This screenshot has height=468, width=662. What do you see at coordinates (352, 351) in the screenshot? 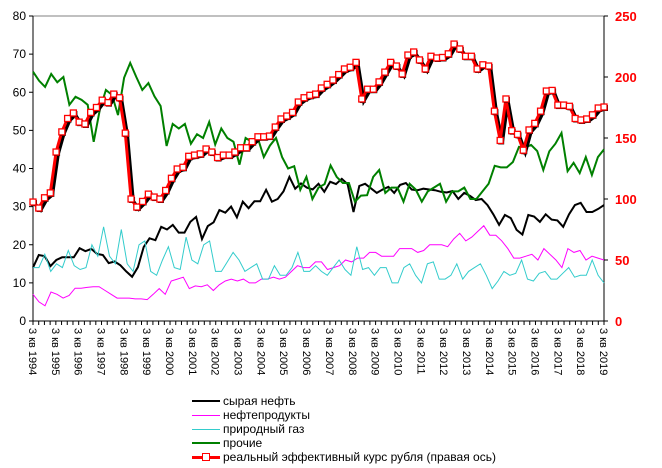
I see `x-tick-label: 3 кв 2008` at bounding box center [352, 351].